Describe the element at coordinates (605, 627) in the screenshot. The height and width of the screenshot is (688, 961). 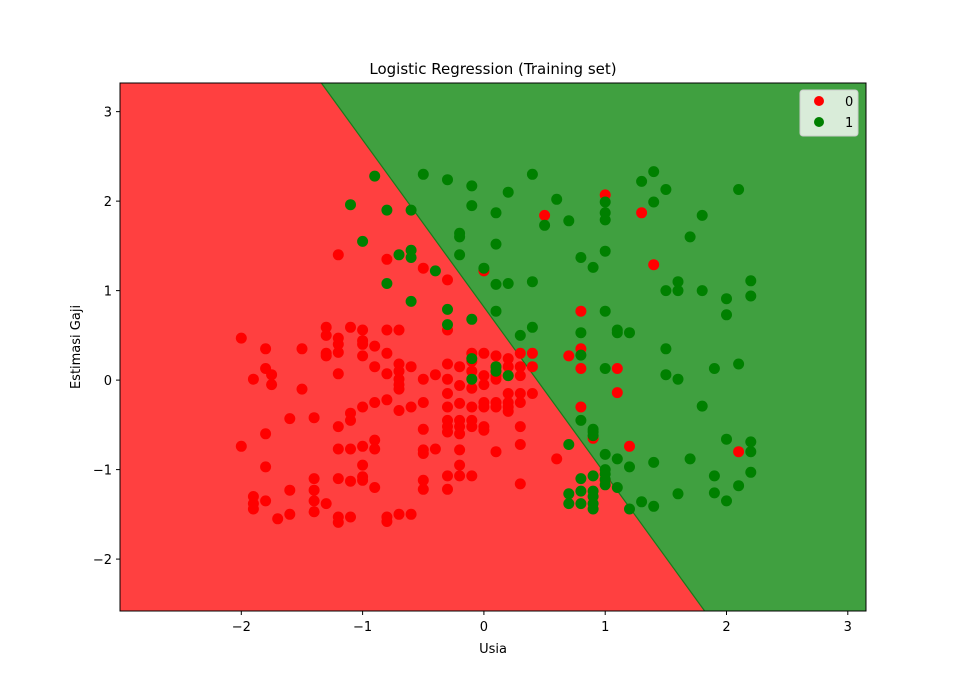
I see `x-tick-label: 1` at that location.